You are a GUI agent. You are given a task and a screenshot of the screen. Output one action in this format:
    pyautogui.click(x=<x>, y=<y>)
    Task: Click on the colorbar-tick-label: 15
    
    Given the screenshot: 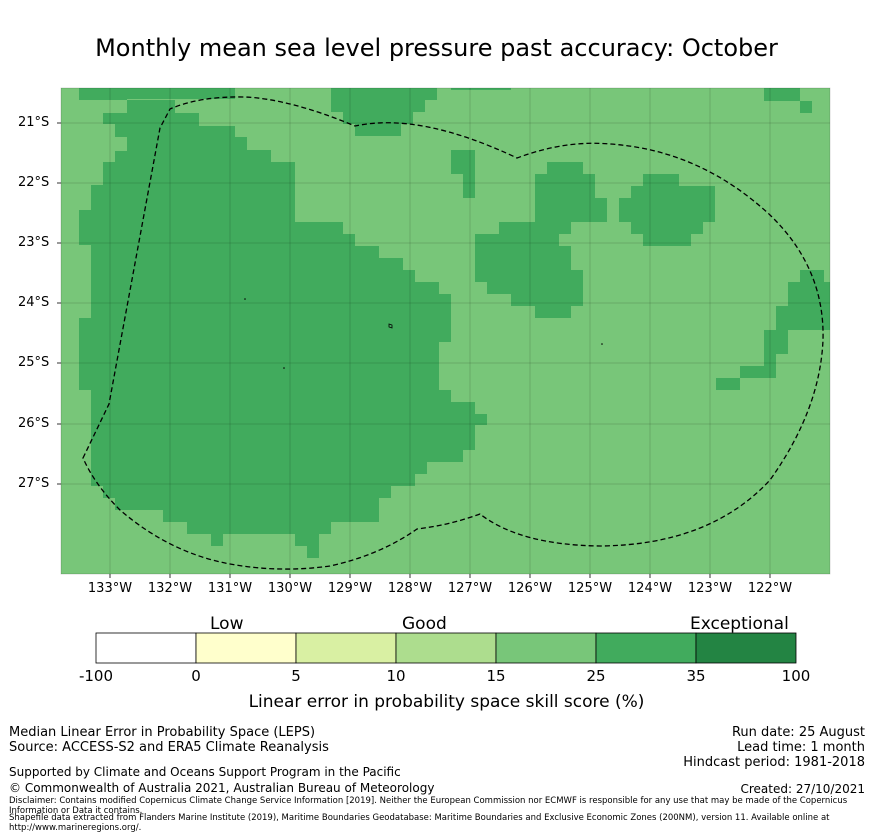 What is the action you would take?
    pyautogui.click(x=496, y=676)
    